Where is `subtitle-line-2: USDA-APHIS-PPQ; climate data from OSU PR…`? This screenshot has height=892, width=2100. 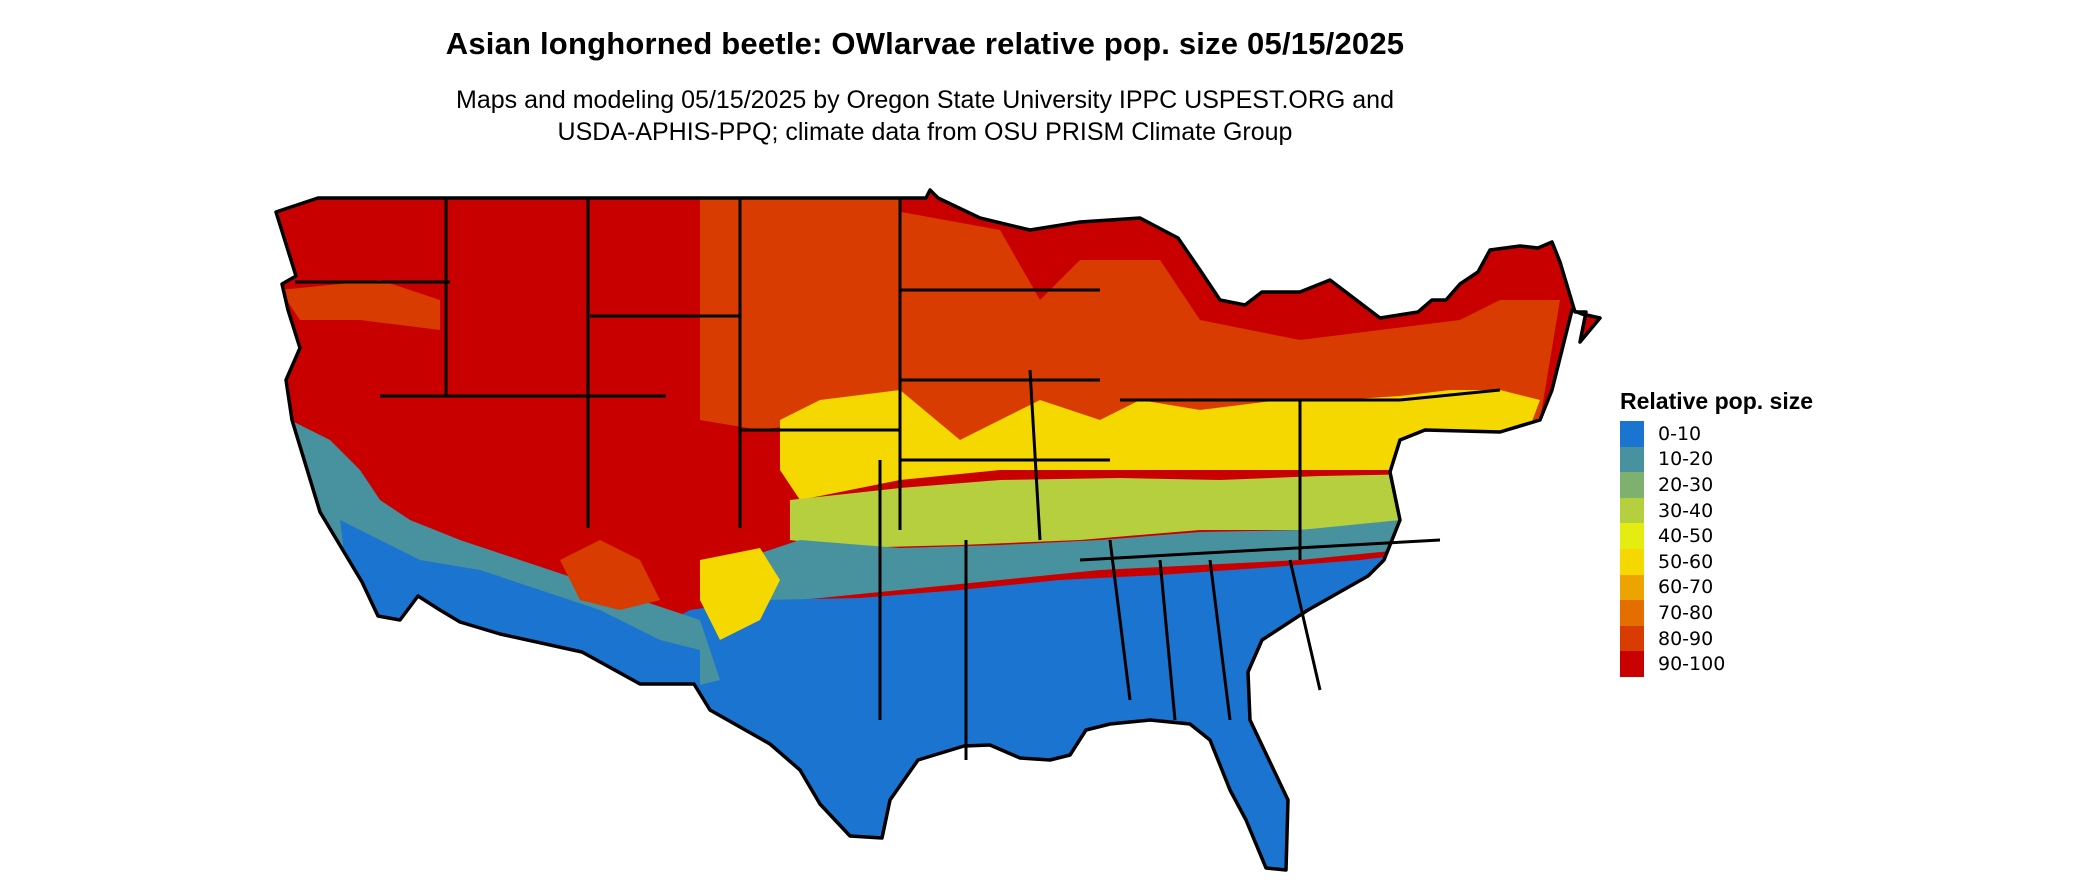 subtitle-line-2: USDA-APHIS-PPQ; climate data from OSU PR… is located at coordinates (925, 132).